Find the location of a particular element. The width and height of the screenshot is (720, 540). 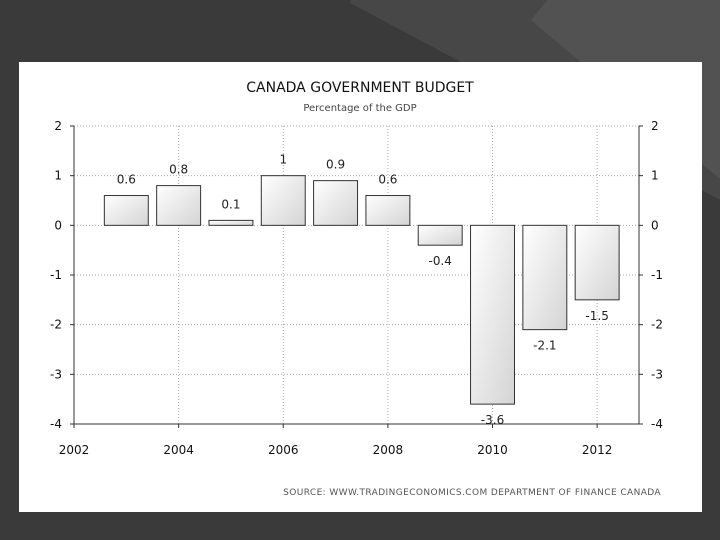

x-tick-label: 2006 is located at coordinates (283, 450).